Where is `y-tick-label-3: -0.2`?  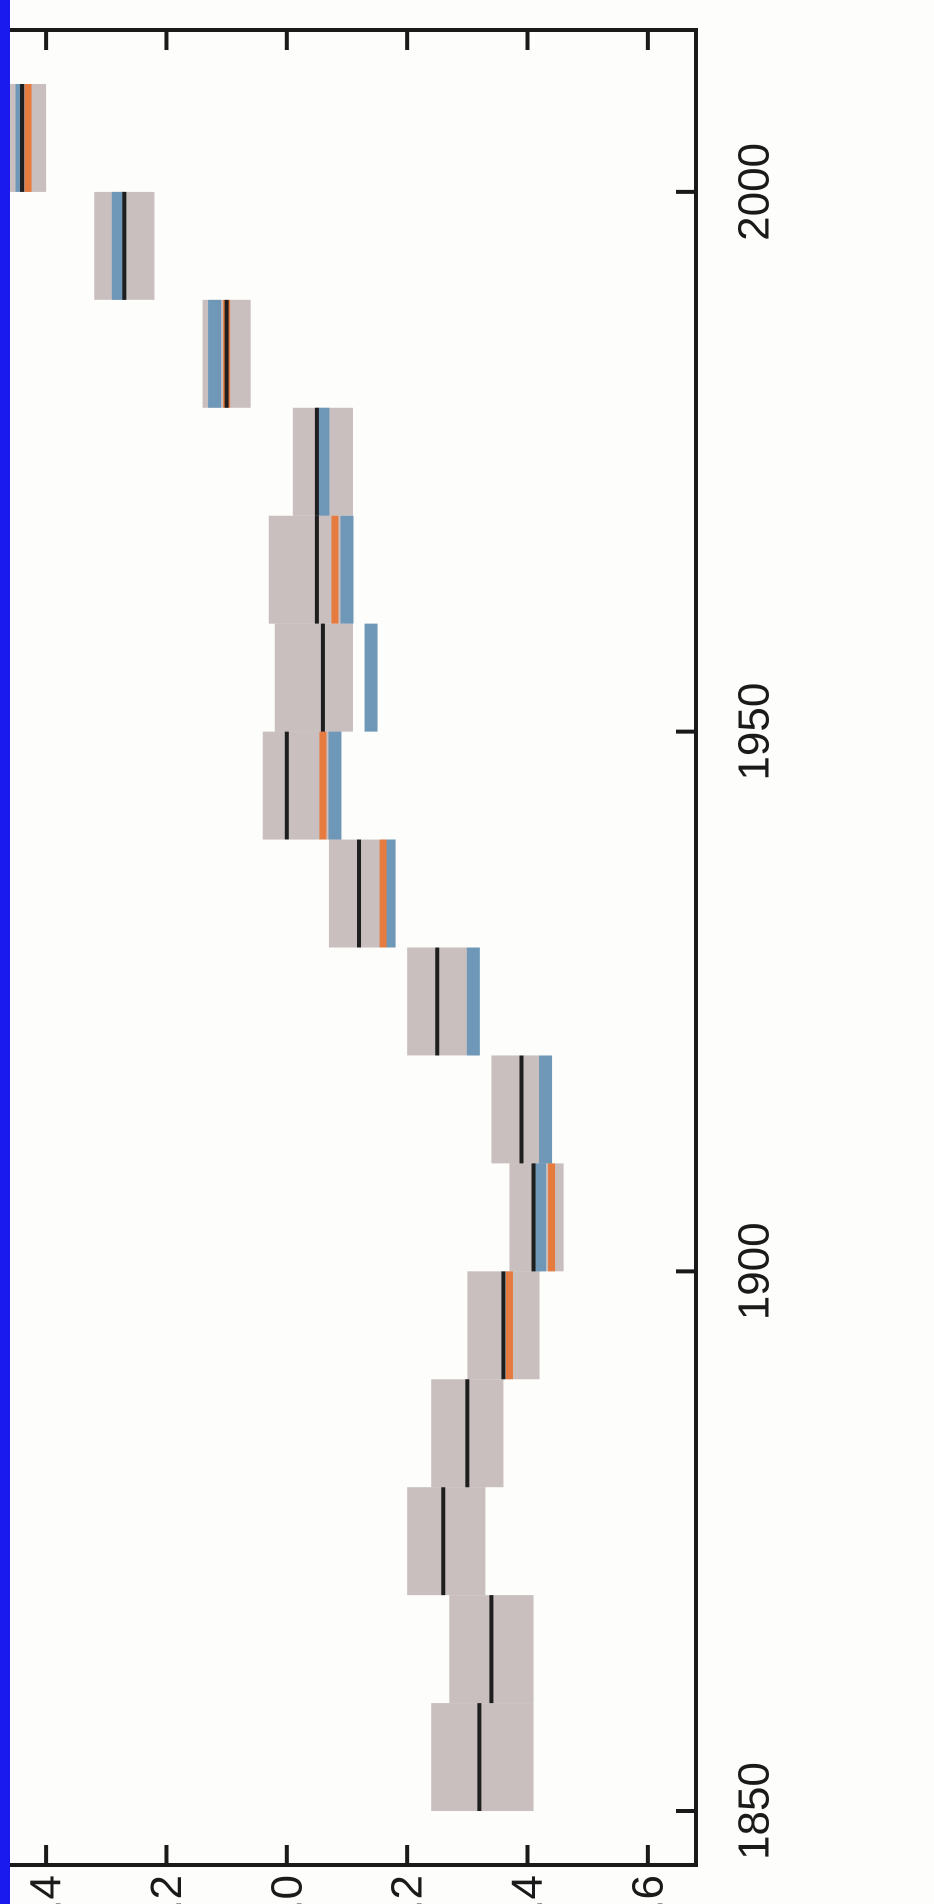
y-tick-label-3: -0.2 is located at coordinates (407, 1889).